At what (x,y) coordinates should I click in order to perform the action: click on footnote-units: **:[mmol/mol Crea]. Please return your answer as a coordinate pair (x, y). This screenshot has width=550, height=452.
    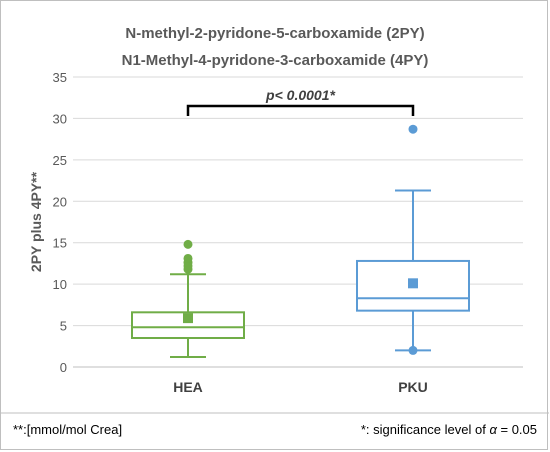
    Looking at the image, I should click on (67, 429).